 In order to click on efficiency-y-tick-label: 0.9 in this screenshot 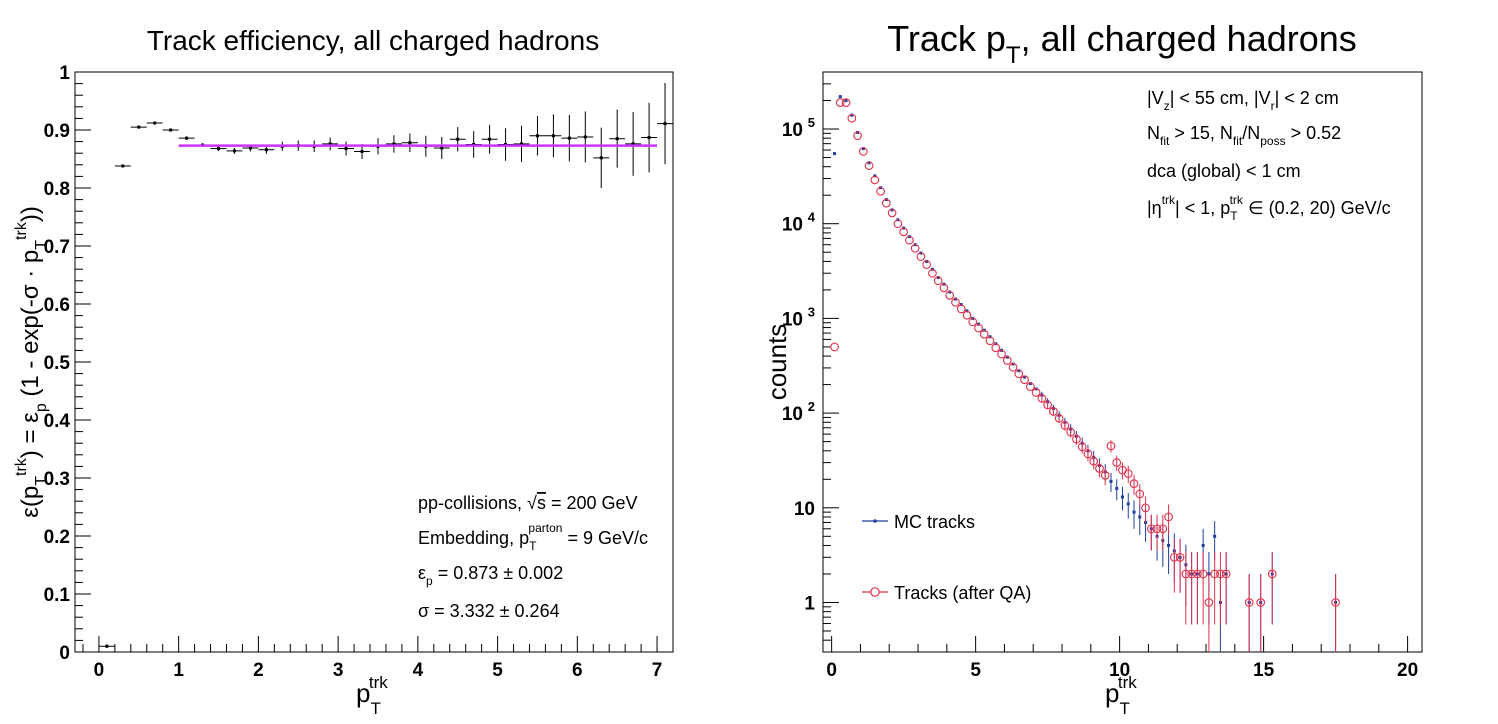, I will do `click(57, 131)`.